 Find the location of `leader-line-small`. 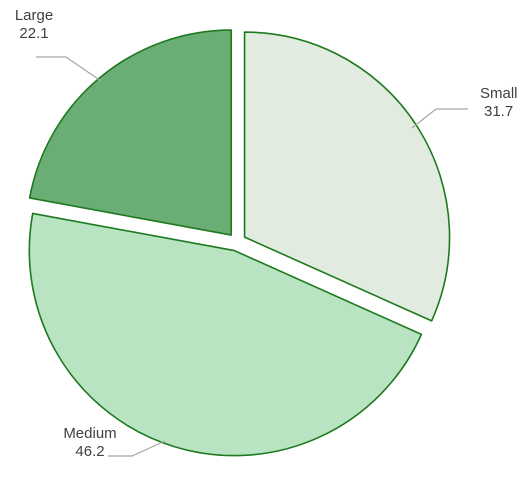

leader-line-small is located at coordinates (439, 118).